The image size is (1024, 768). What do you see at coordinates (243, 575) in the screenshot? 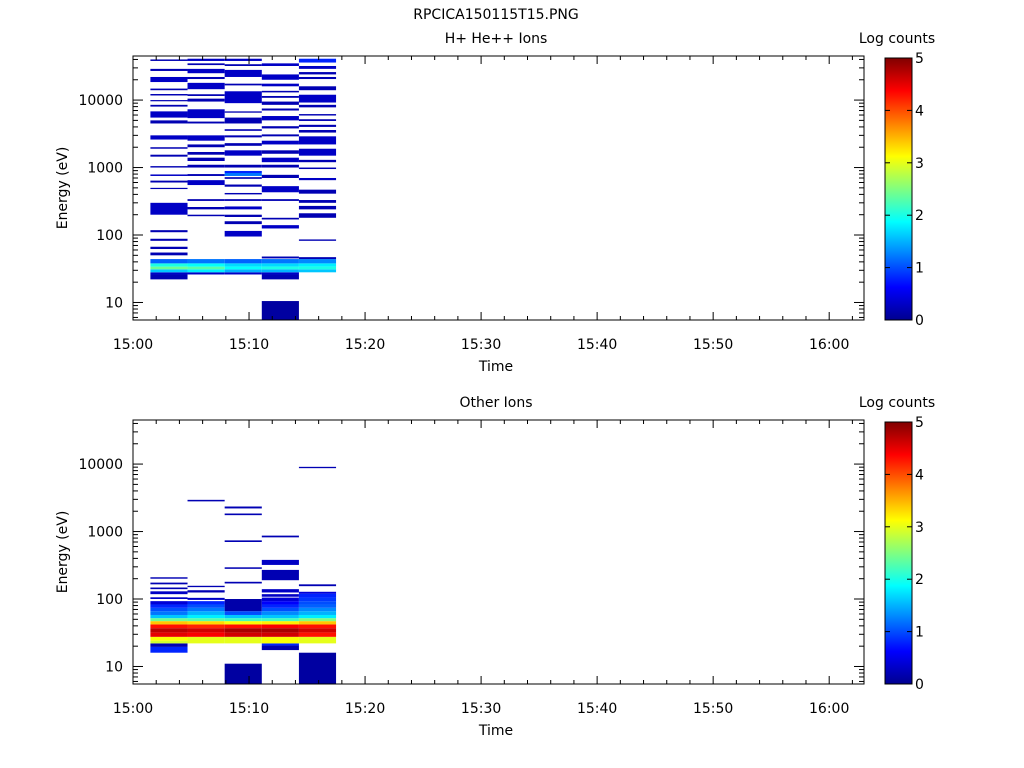
I see `heatmap-cells` at bounding box center [243, 575].